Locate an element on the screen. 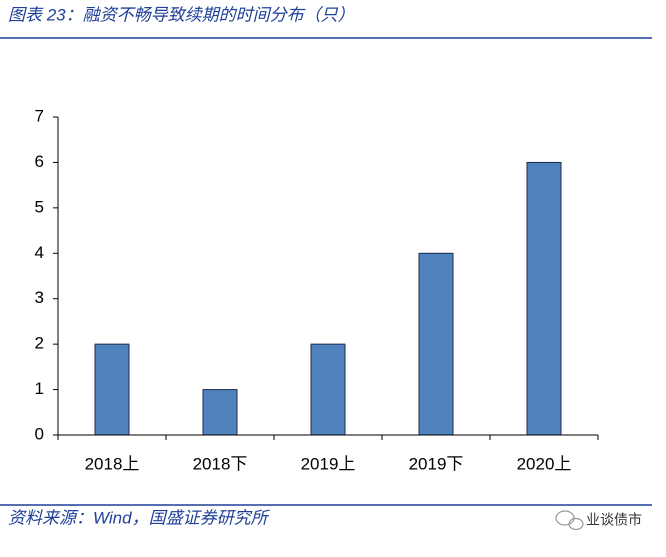 Image resolution: width=666 pixels, height=557 pixels. x-tick-label: 2019下 is located at coordinates (436, 463).